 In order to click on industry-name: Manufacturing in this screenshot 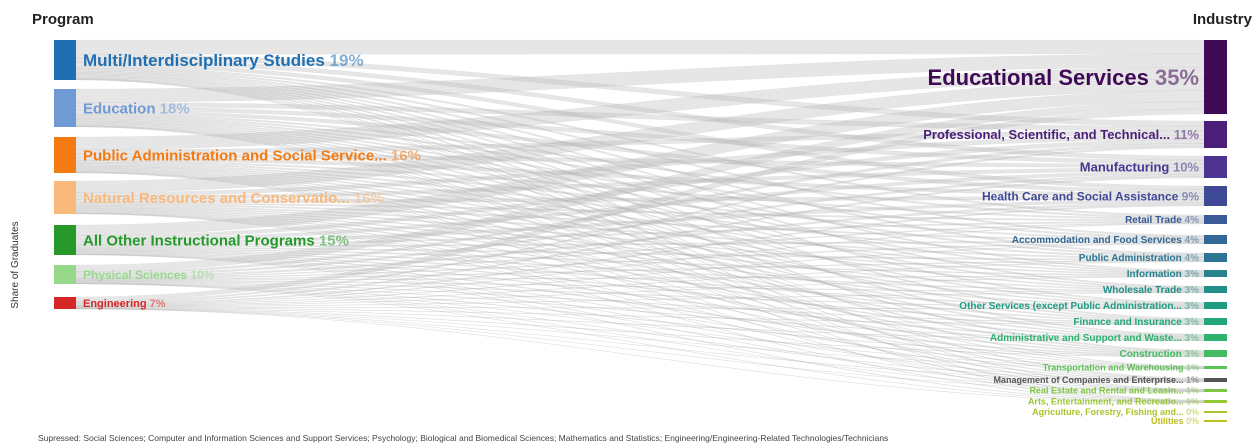, I will do `click(1126, 167)`.